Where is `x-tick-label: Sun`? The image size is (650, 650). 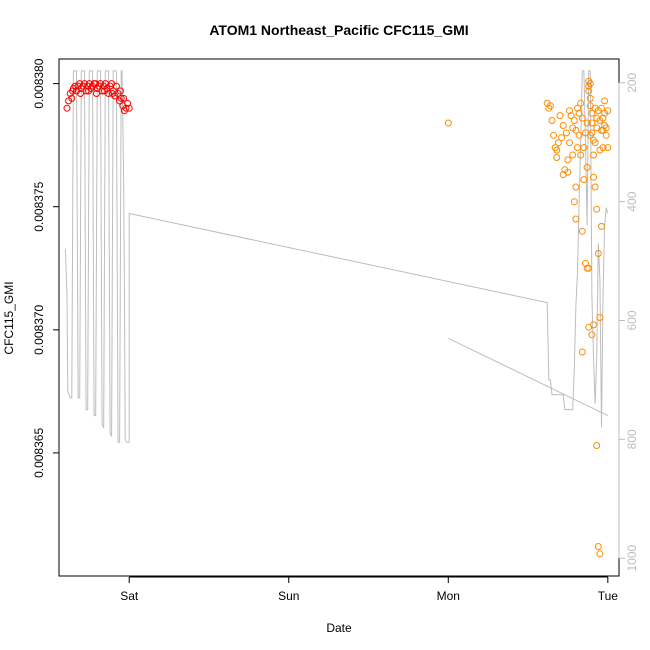 x-tick-label: Sun is located at coordinates (288, 596).